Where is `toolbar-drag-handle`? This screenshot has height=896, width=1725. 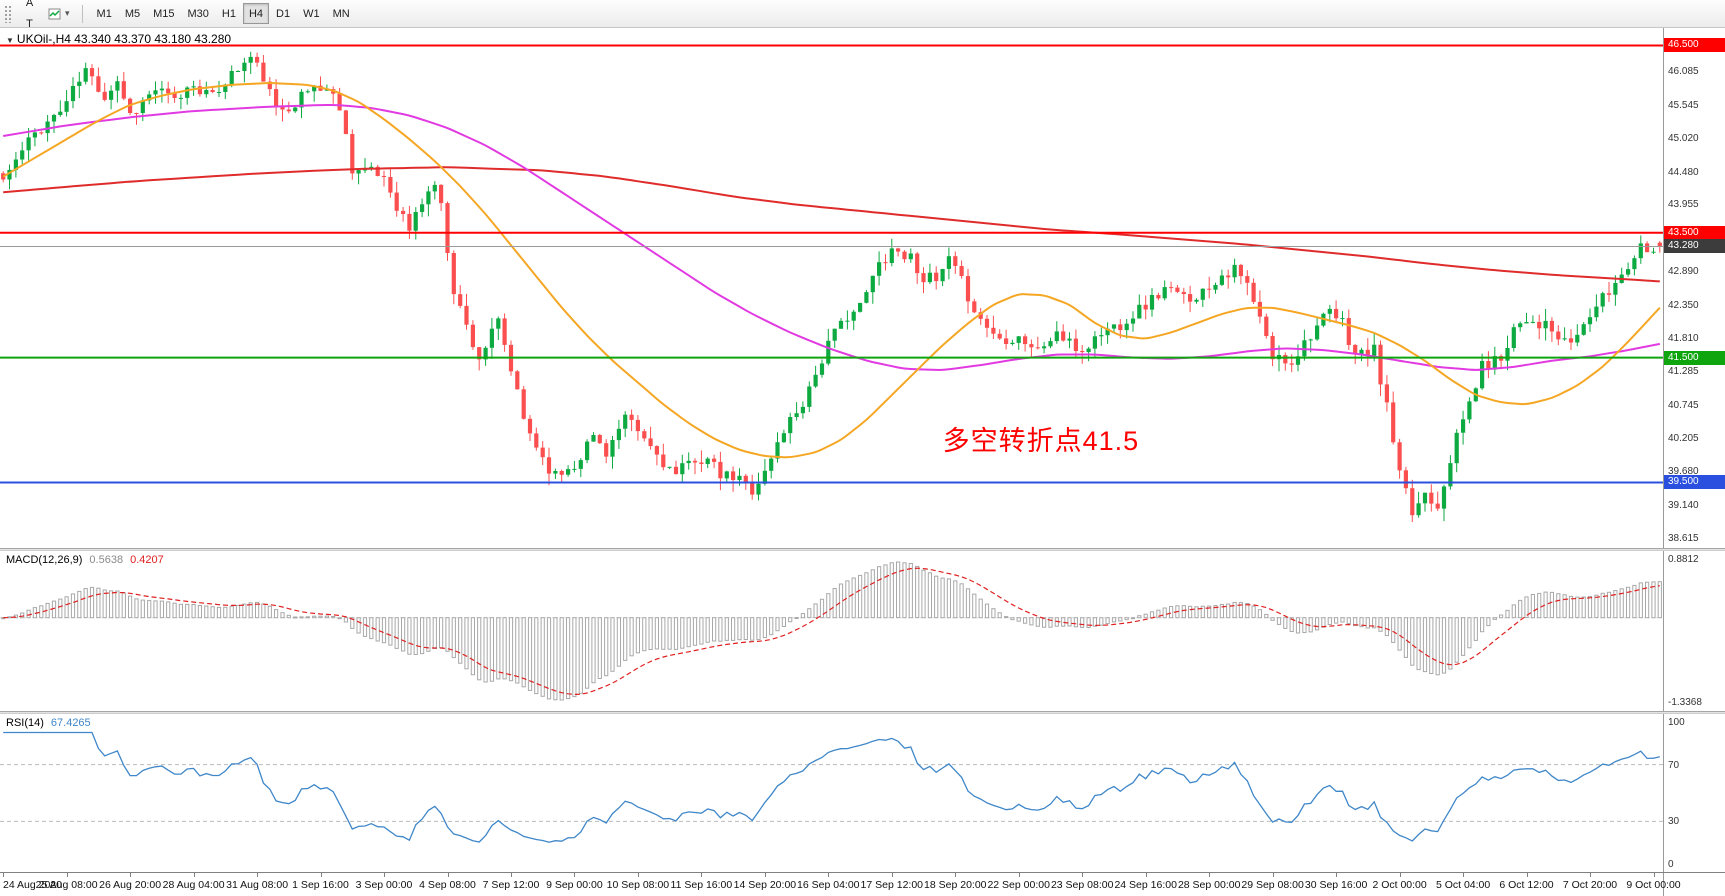 toolbar-drag-handle is located at coordinates (7, 13).